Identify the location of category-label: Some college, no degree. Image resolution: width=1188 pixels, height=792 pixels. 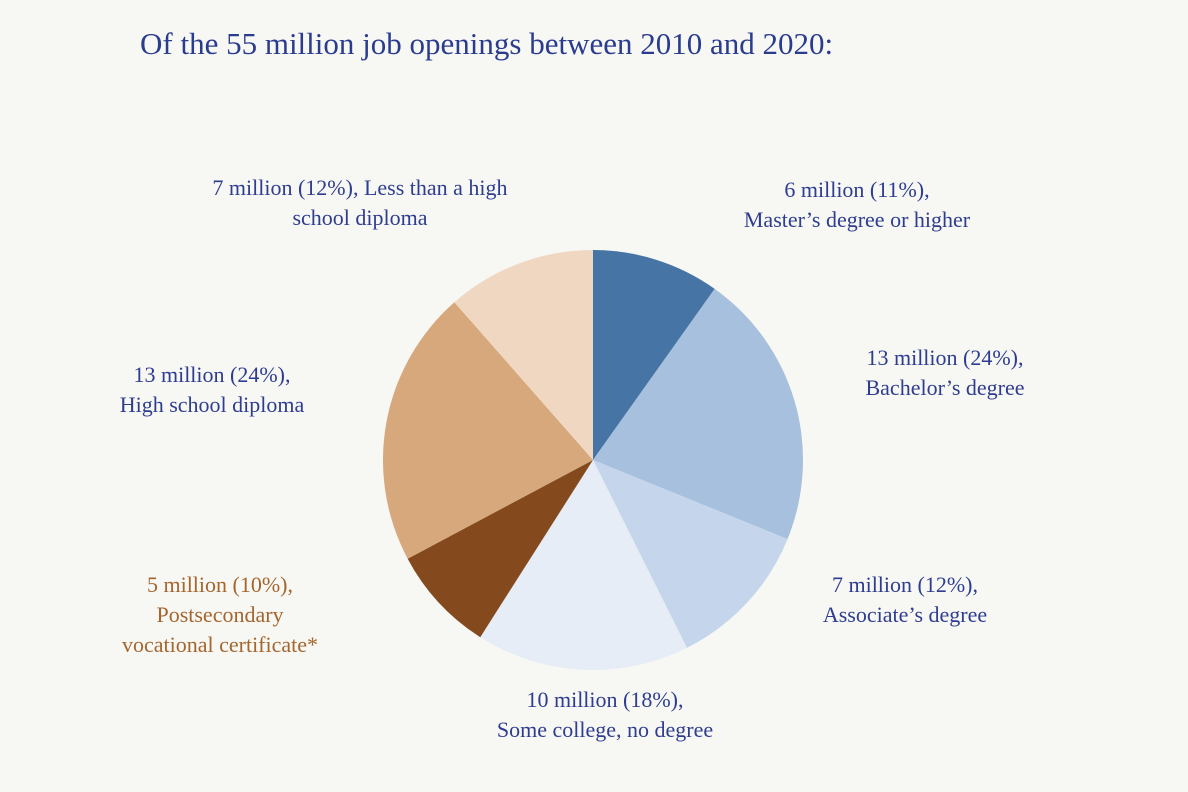
(605, 729).